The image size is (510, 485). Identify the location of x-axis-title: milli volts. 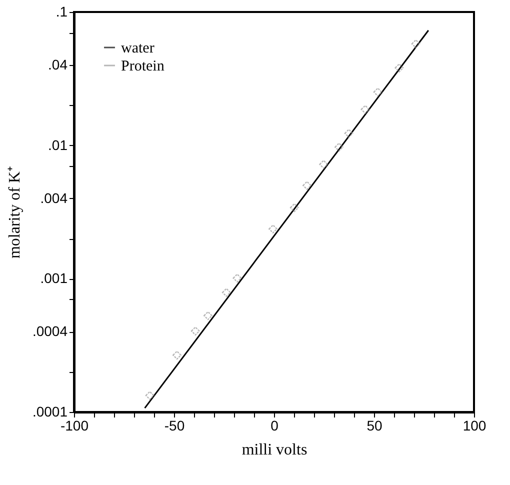
(275, 450).